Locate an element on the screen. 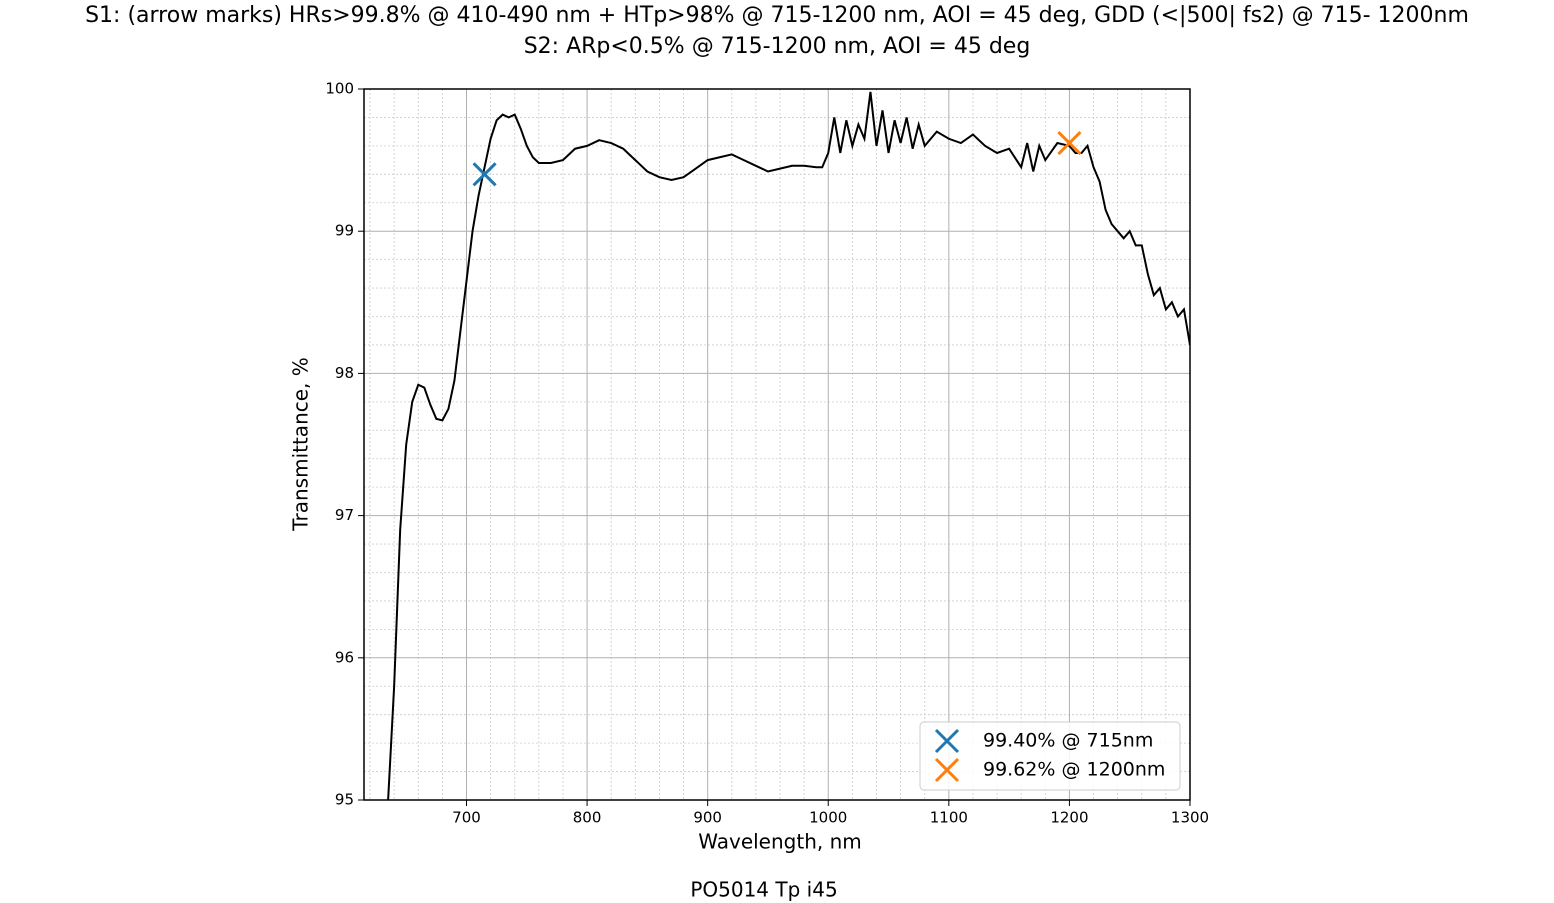  y-tick-label: 97 is located at coordinates (344, 515).